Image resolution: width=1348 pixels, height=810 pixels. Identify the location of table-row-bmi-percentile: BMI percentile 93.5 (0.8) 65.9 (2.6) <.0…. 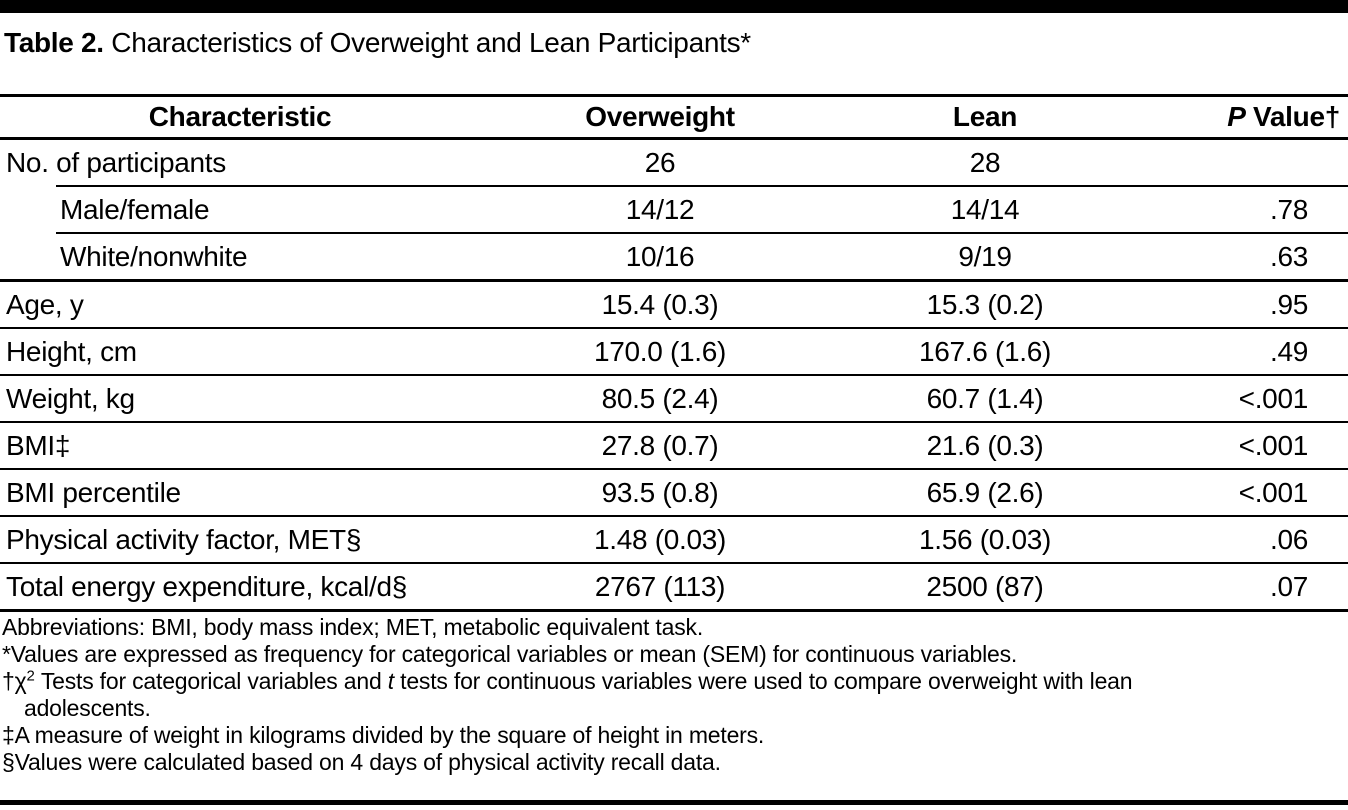
(674, 492).